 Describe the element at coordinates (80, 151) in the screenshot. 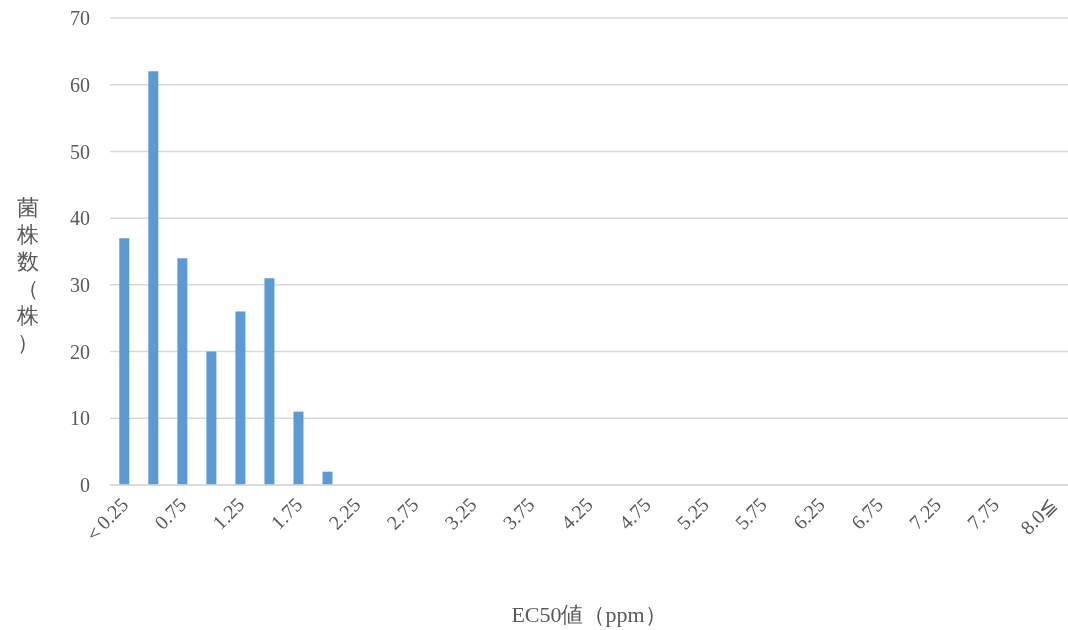

I see `y-tick-label: 50` at that location.